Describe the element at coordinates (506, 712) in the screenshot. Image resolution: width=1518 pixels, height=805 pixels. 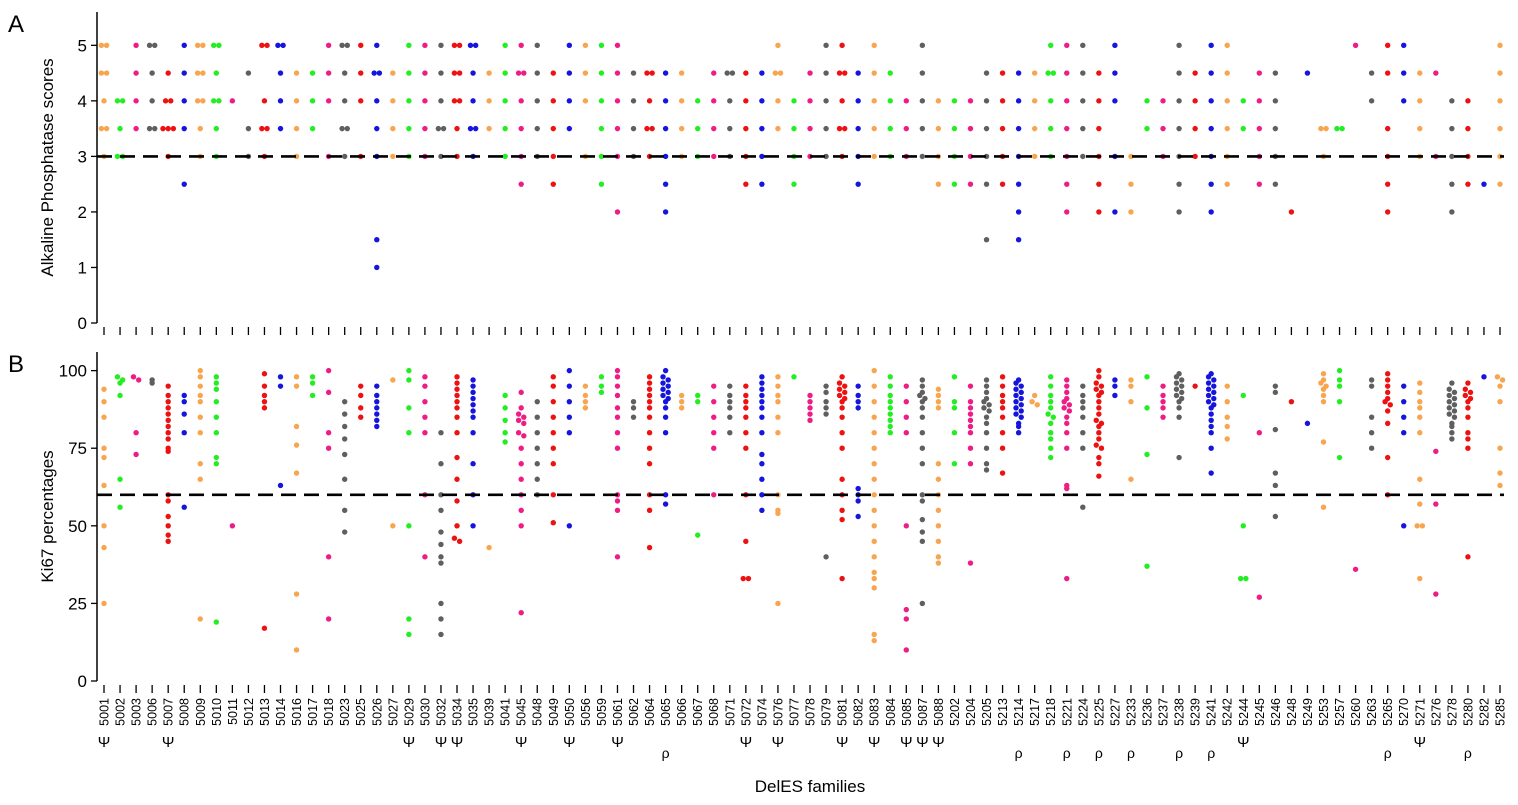
I see `x-tick-label: 5041` at that location.